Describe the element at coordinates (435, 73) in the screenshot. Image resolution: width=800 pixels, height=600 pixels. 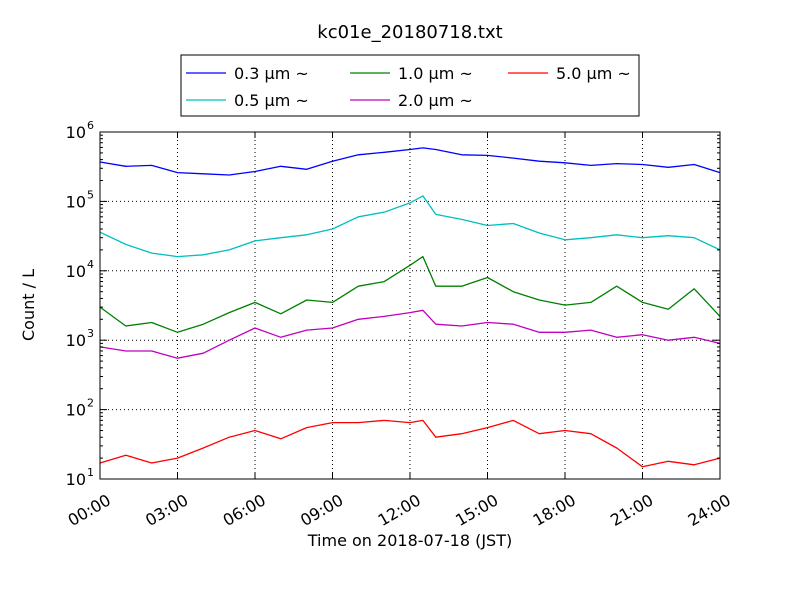
I see `legend-label-3: 1.0 μm ~` at that location.